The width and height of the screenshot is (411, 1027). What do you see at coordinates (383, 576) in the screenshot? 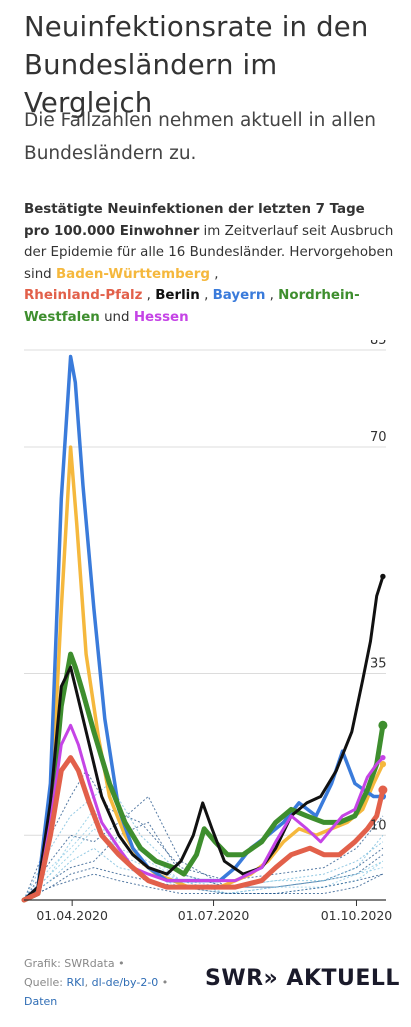
I see `series-endpoint-berlin` at bounding box center [383, 576].